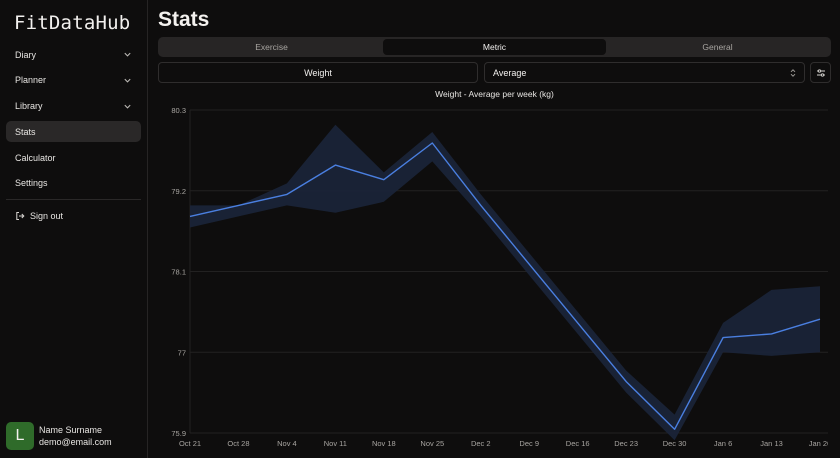 The image size is (840, 458). What do you see at coordinates (73, 54) in the screenshot?
I see `sidebar-item-diary: Diary` at bounding box center [73, 54].